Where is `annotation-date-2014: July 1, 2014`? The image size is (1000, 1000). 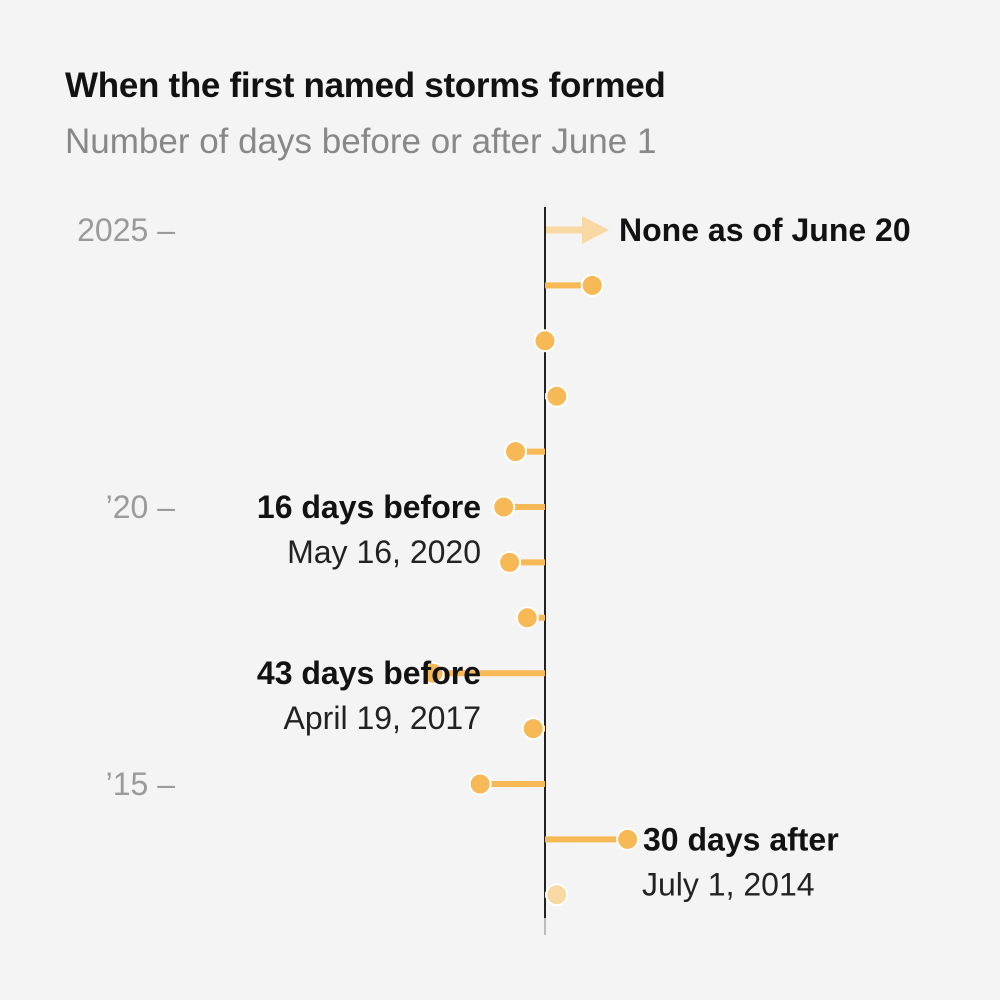
annotation-date-2014: July 1, 2014 is located at coordinates (728, 884).